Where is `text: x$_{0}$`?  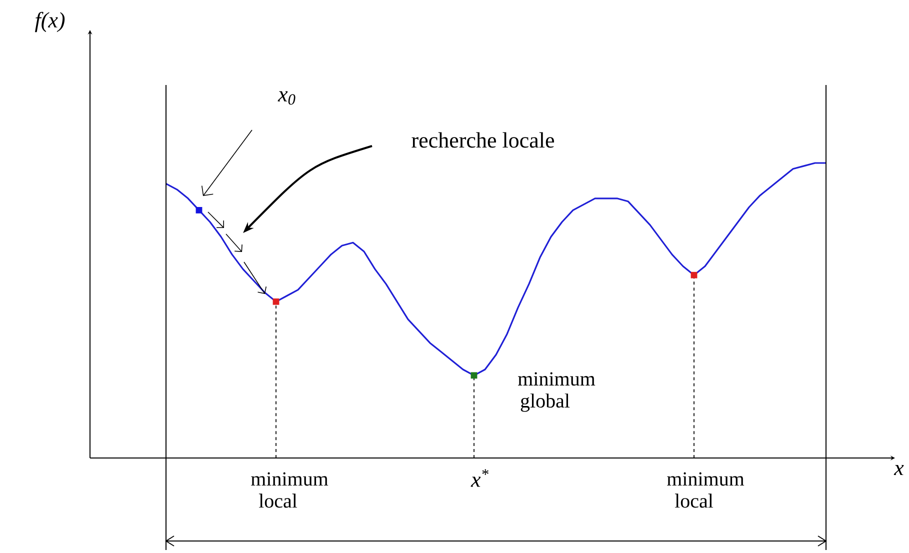 text: x$_{0}$ is located at coordinates (287, 98).